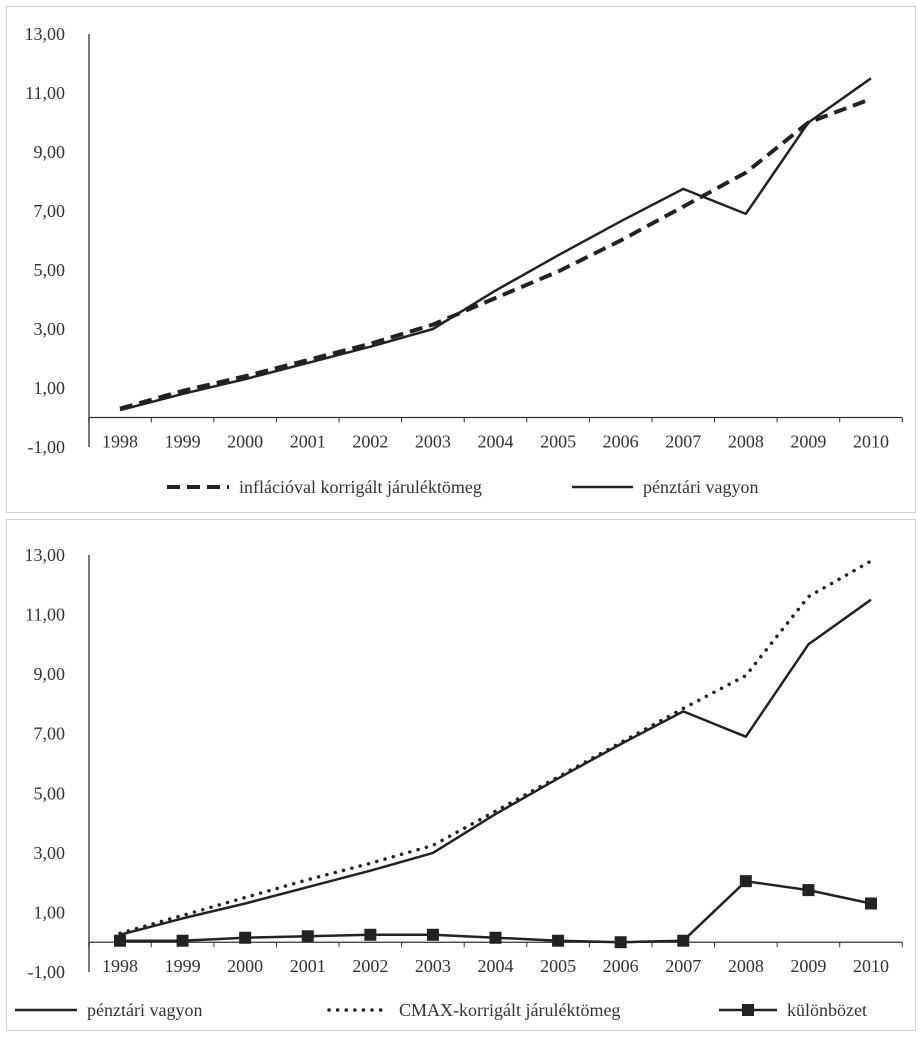 This screenshot has width=922, height=1037. What do you see at coordinates (748, 1010) in the screenshot?
I see `bottom-legend-marker-kulonbozet` at bounding box center [748, 1010].